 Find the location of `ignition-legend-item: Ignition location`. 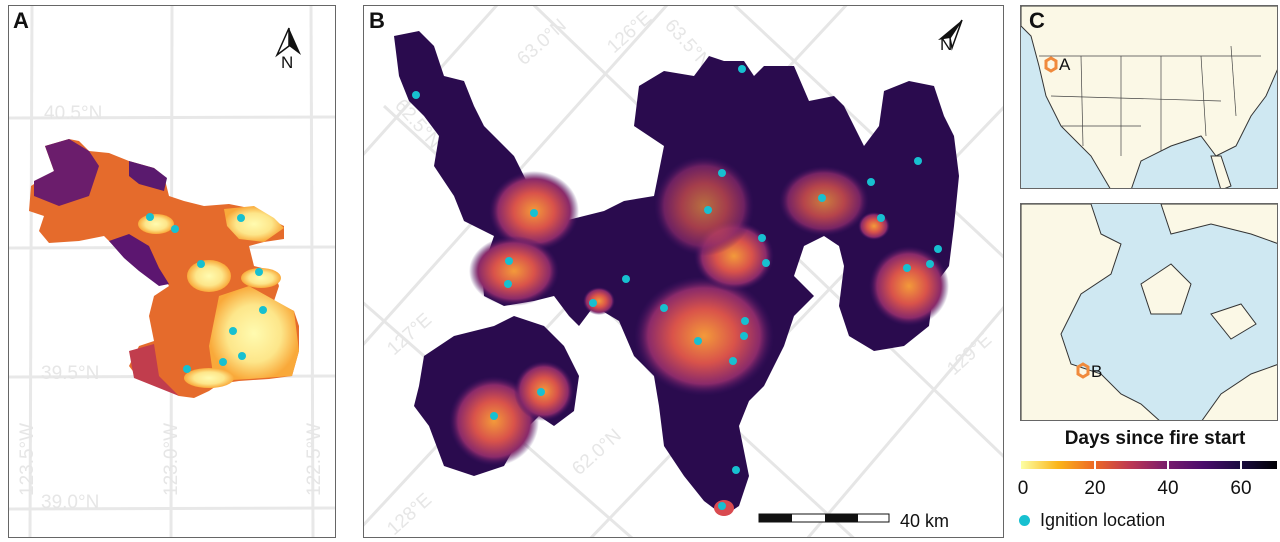

ignition-legend-item: Ignition location is located at coordinates (1092, 520).